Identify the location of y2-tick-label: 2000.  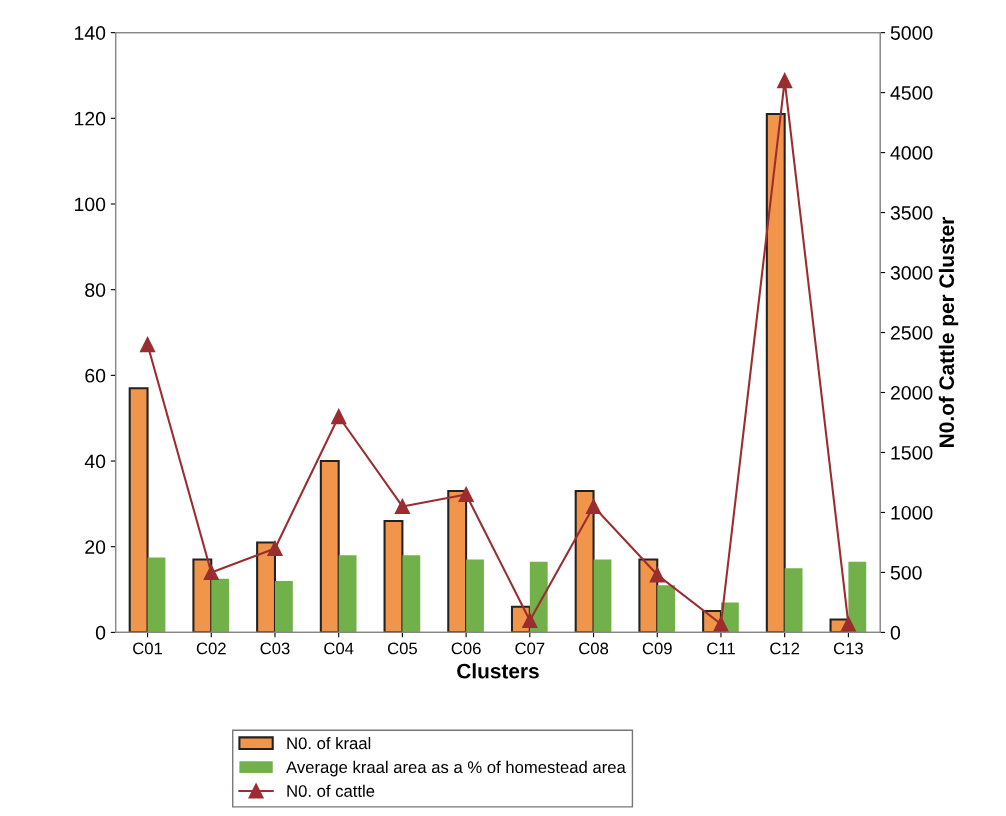
(911, 392).